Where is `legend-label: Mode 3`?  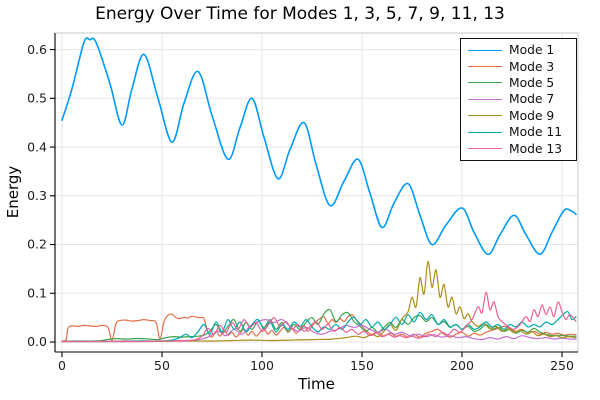 legend-label: Mode 3 is located at coordinates (532, 66).